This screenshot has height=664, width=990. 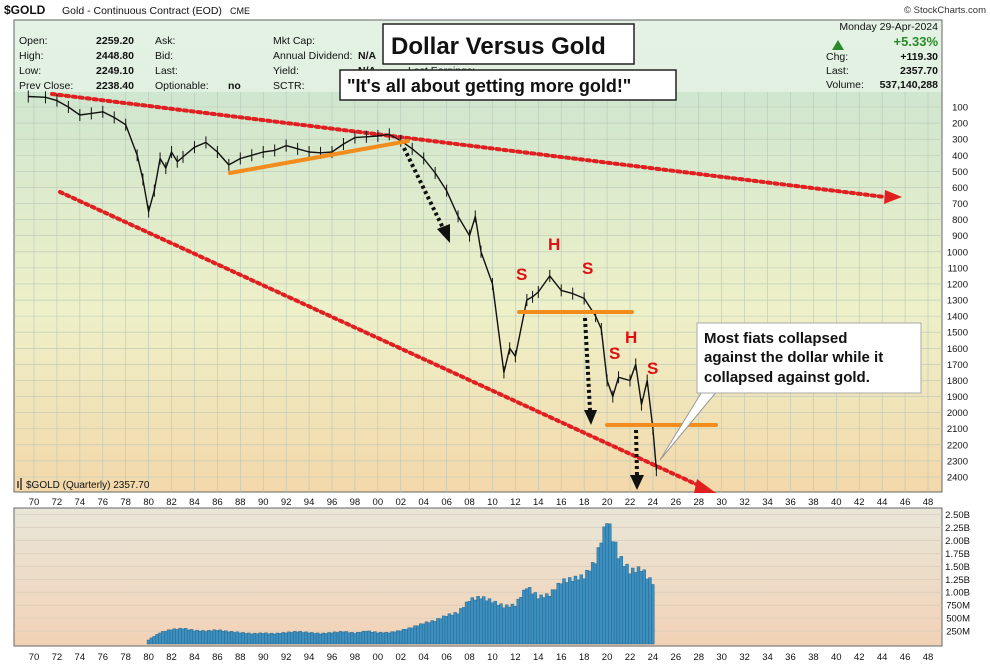 What do you see at coordinates (837, 57) in the screenshot?
I see `stat-label: Chg:` at bounding box center [837, 57].